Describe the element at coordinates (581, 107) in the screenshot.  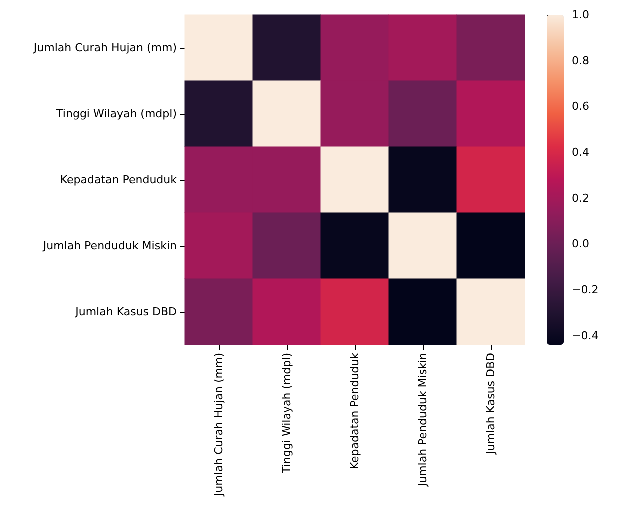
I see `color-bar-label: 0.6` at that location.